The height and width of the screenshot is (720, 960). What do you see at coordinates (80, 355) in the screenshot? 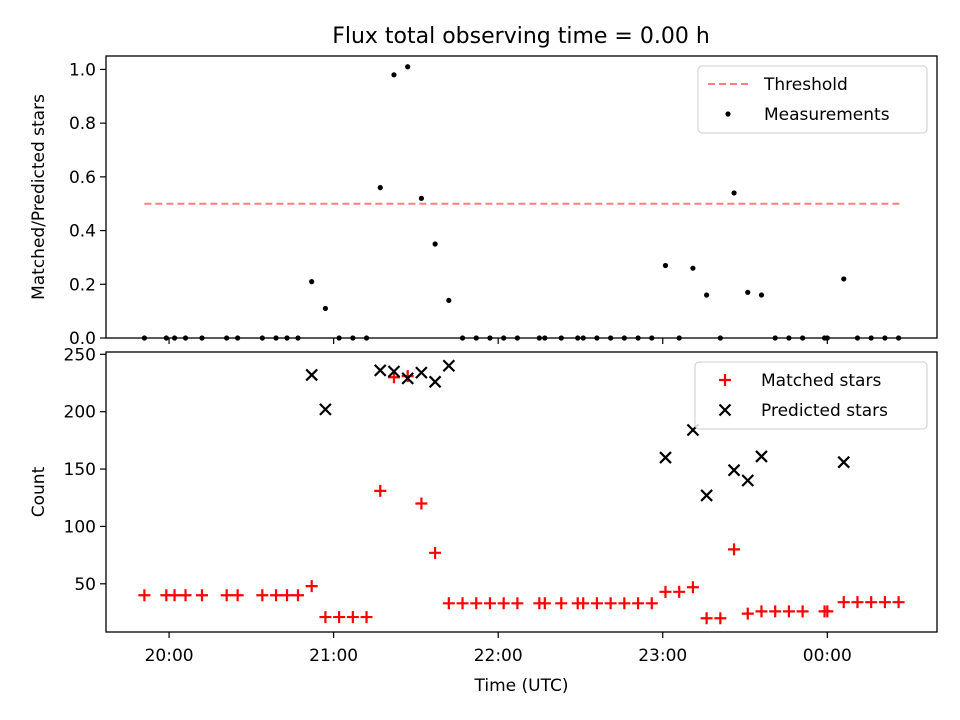
I see `y-tick-label-bottom: 250` at bounding box center [80, 355].